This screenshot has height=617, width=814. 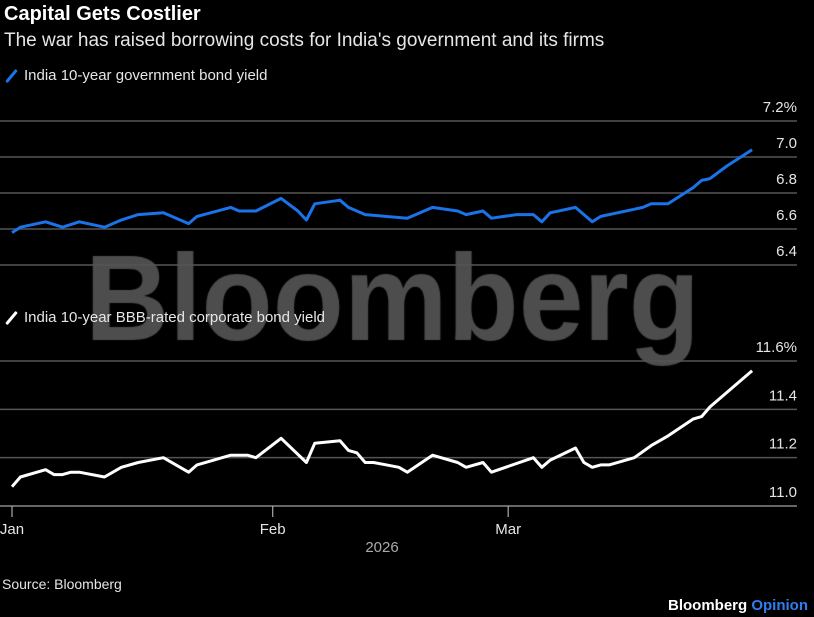 I want to click on source-note: Source: Bloomberg, so click(x=62, y=584).